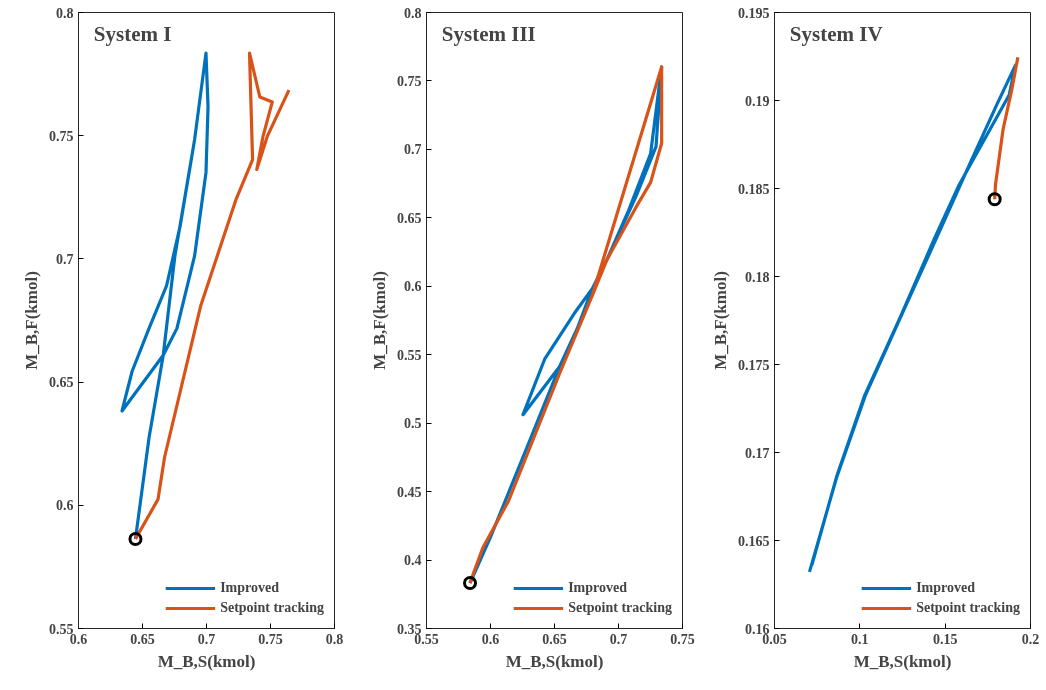 The image size is (1046, 690). Describe the element at coordinates (757, 101) in the screenshot. I see `y-tick-label: 0.19` at that location.